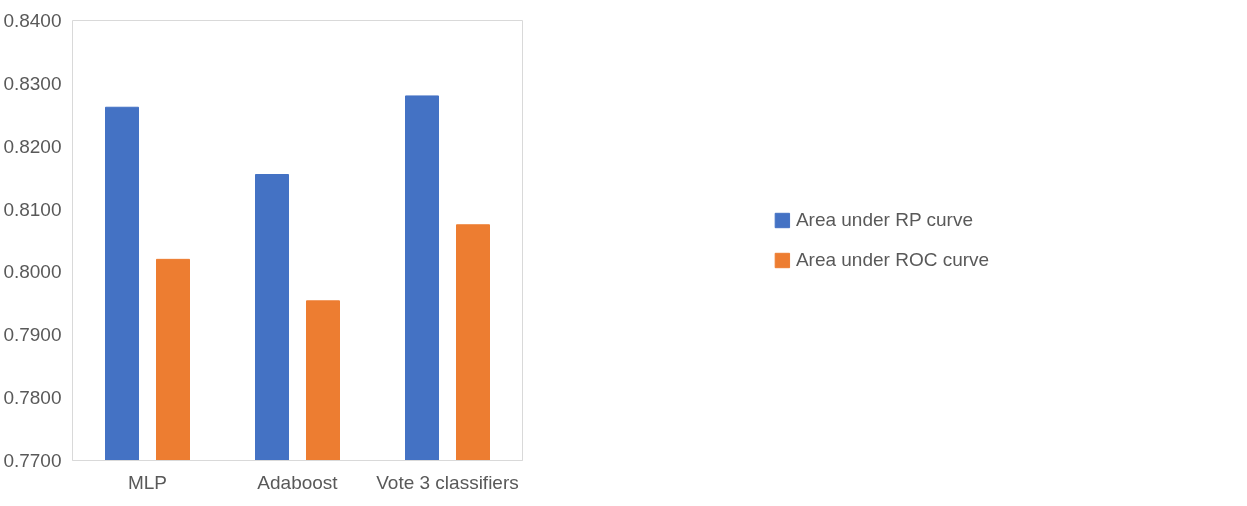 Image resolution: width=1247 pixels, height=506 pixels. Describe the element at coordinates (32, 398) in the screenshot. I see `y-tick-label: 0.7800` at that location.